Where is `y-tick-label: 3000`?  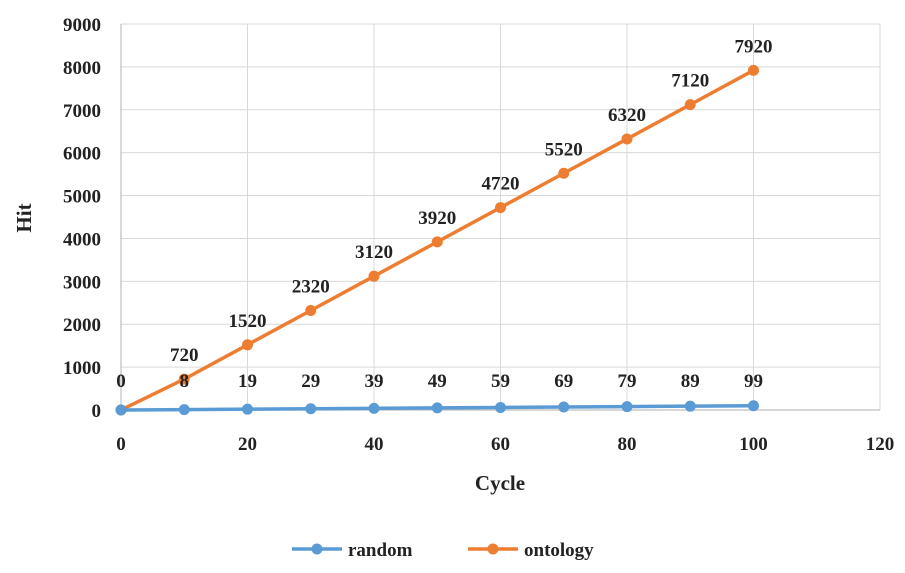
y-tick-label: 3000 is located at coordinates (82, 282).